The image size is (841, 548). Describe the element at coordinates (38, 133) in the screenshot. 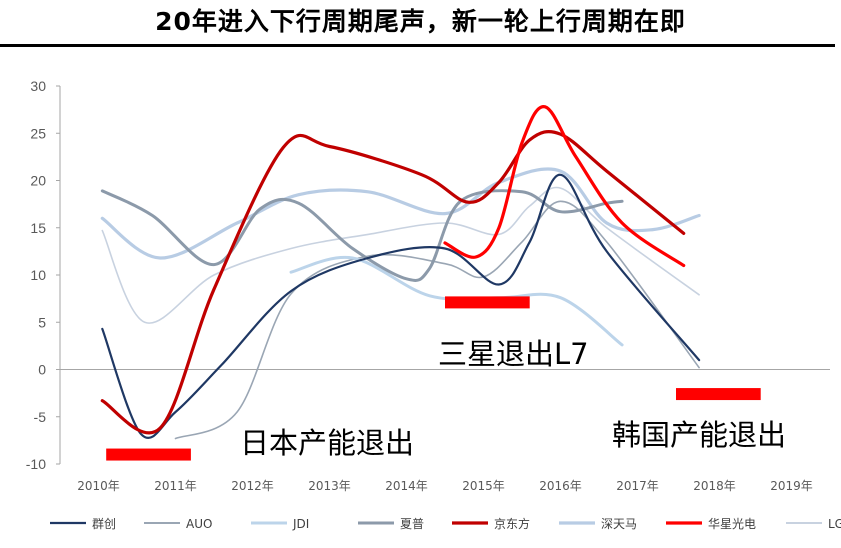

I see `y-tick-label: 25` at that location.